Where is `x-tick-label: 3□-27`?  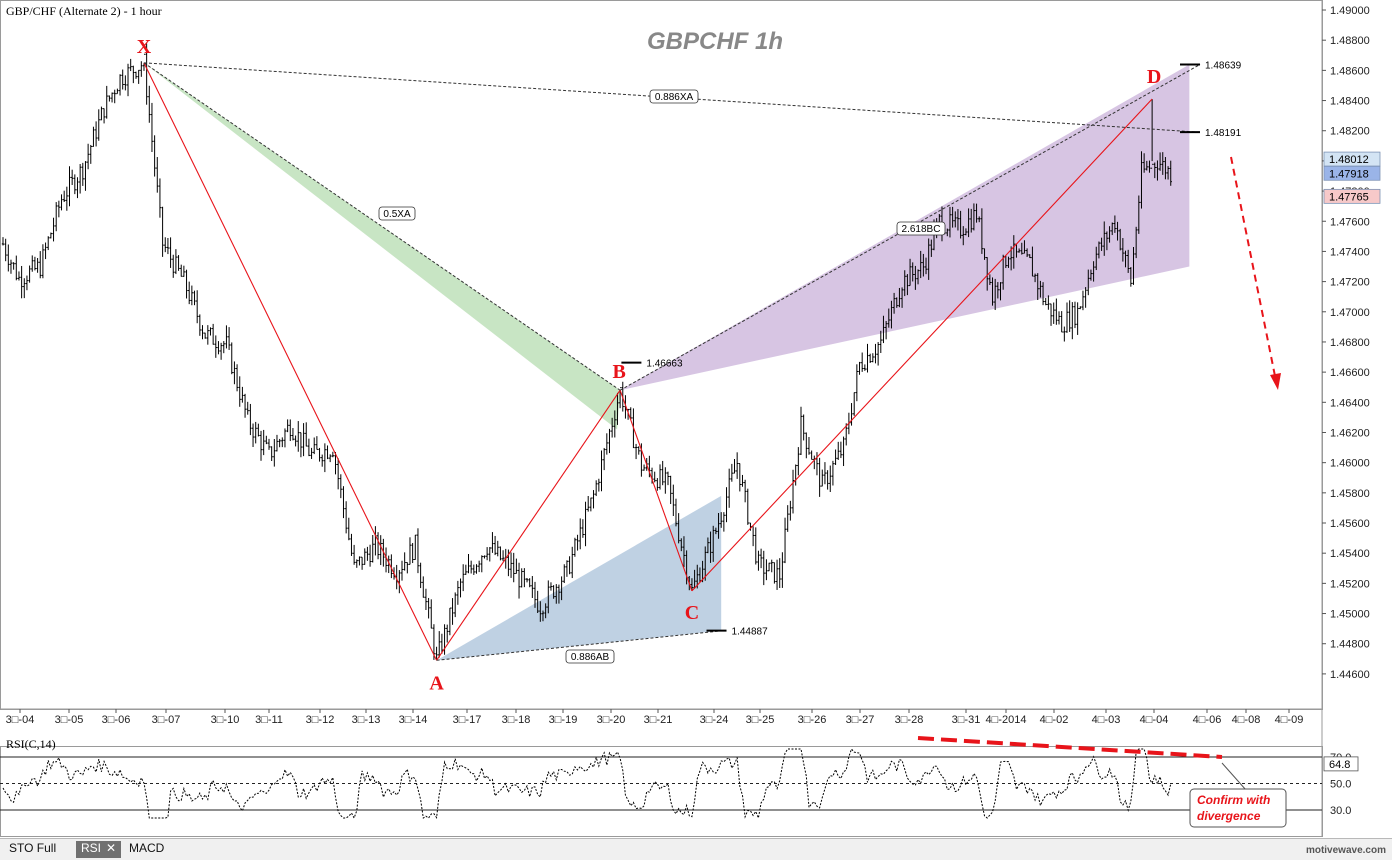
x-tick-label: 3□-27 is located at coordinates (860, 720).